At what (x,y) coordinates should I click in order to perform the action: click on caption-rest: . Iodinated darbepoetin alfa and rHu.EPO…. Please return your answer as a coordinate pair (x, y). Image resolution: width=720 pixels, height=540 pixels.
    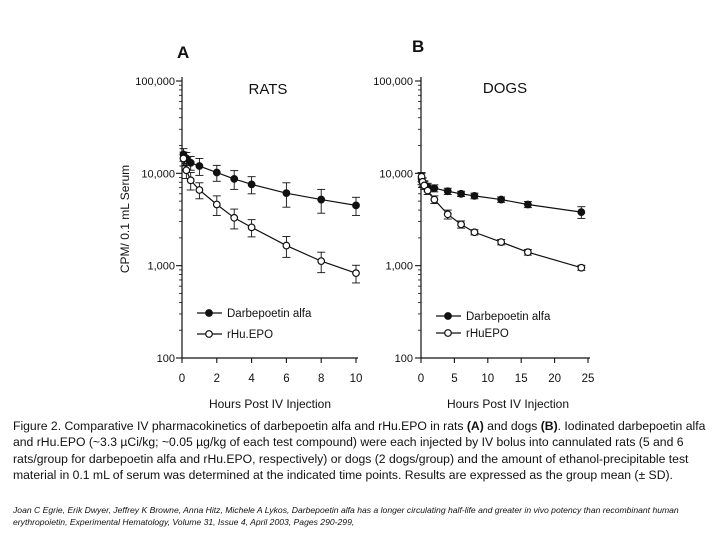
    Looking at the image, I should click on (359, 451).